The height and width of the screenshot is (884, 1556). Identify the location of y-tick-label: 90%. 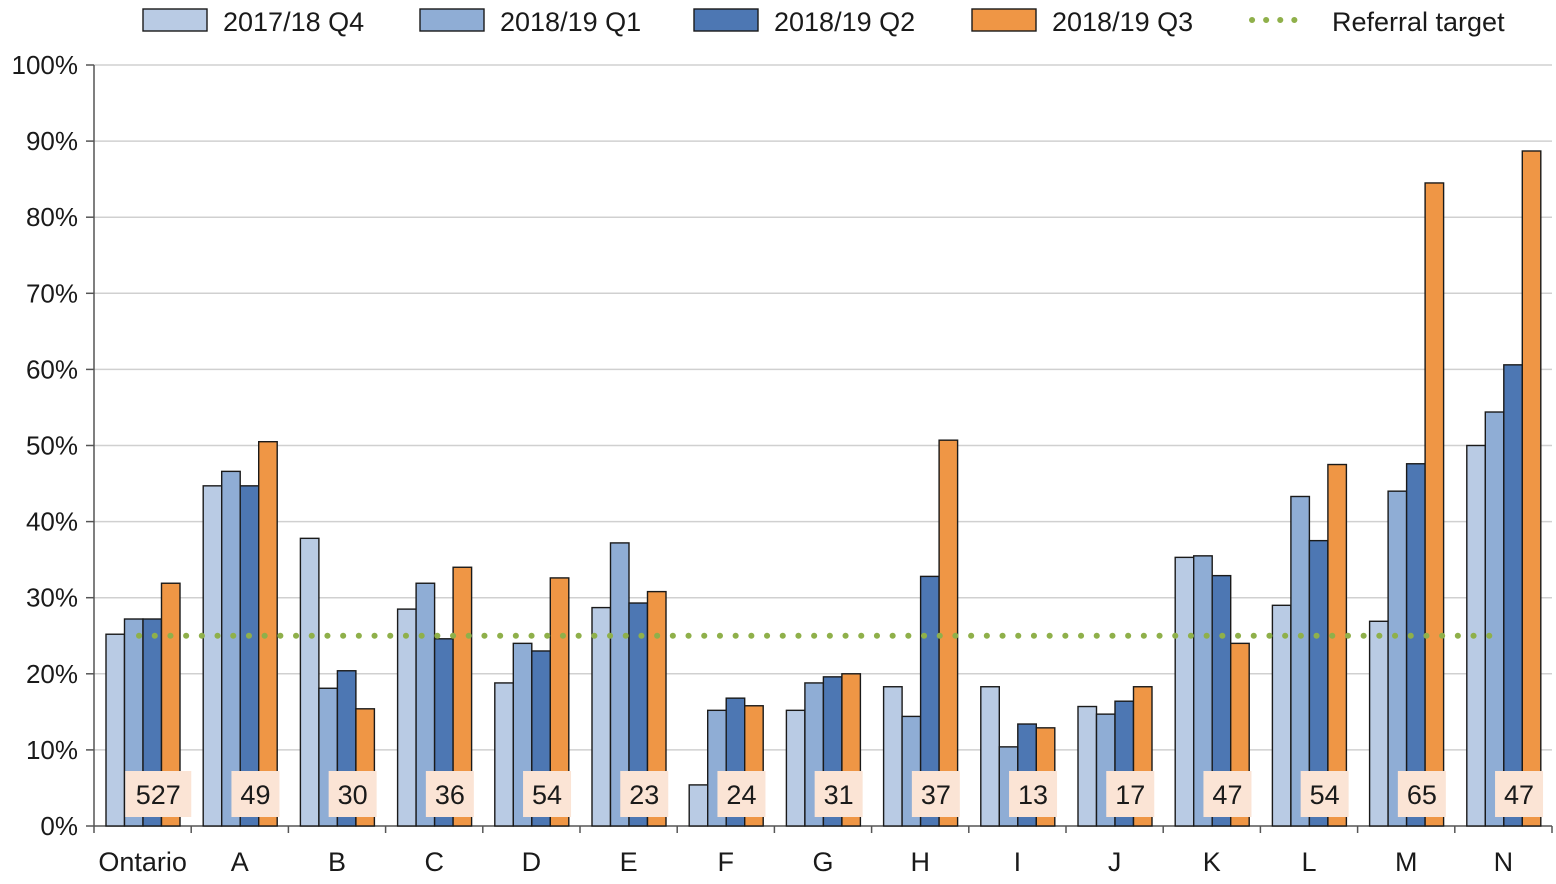
(52, 141).